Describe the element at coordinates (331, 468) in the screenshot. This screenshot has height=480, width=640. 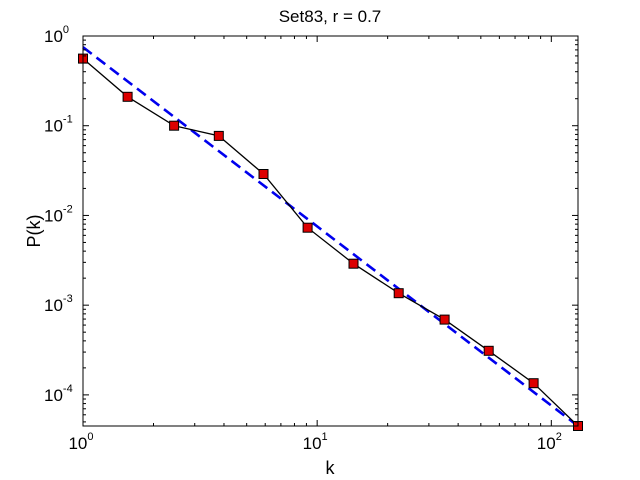
I see `x-axis-label: k` at that location.